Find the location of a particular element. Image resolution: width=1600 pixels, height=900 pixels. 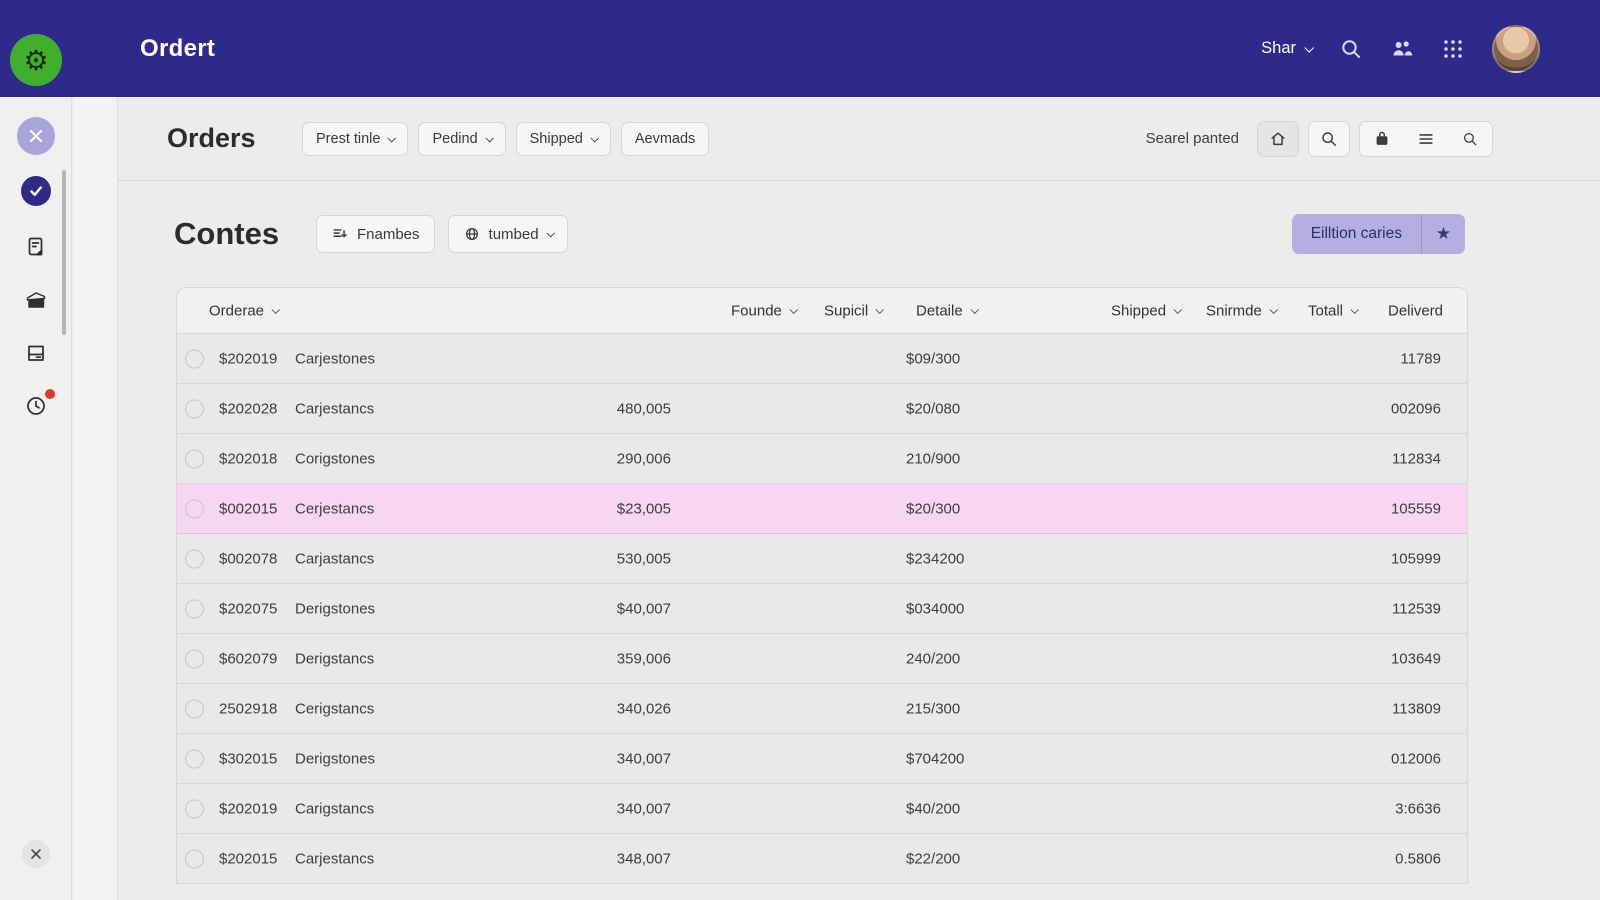

detaile-cell: 240/200 is located at coordinates (933, 658).